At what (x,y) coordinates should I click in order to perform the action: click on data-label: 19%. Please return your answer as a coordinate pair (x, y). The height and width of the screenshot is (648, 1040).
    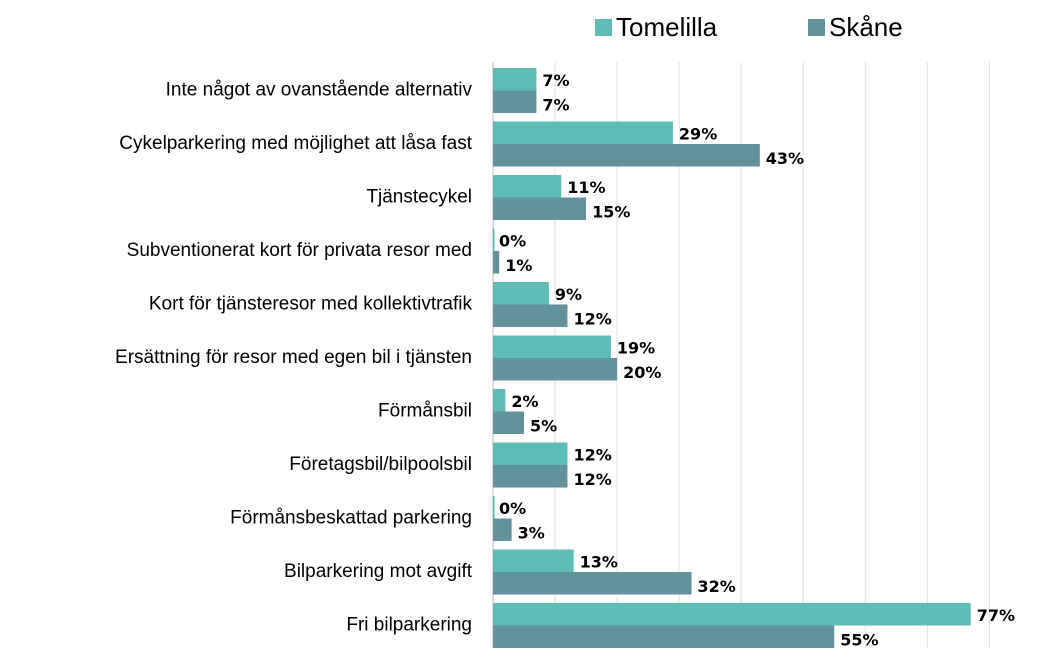
    Looking at the image, I should click on (636, 347).